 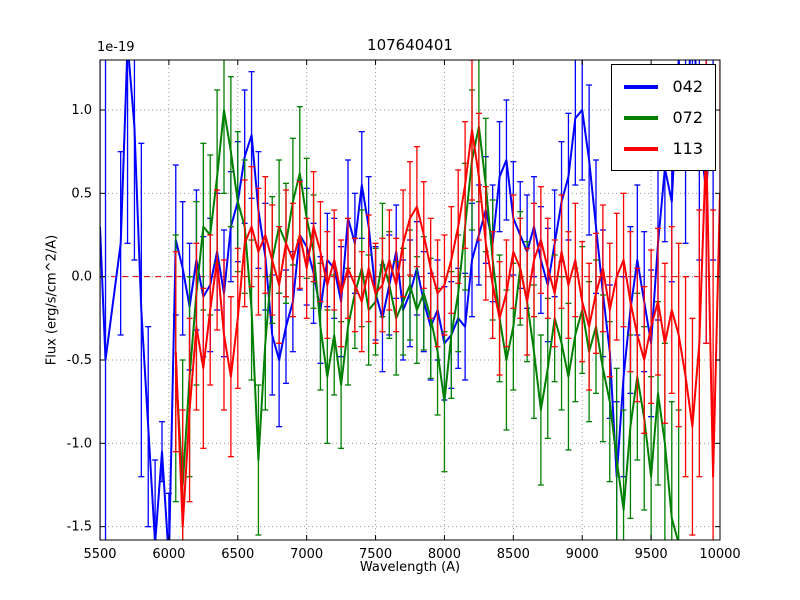 I want to click on y-tick-label: 1.0, so click(x=81, y=110).